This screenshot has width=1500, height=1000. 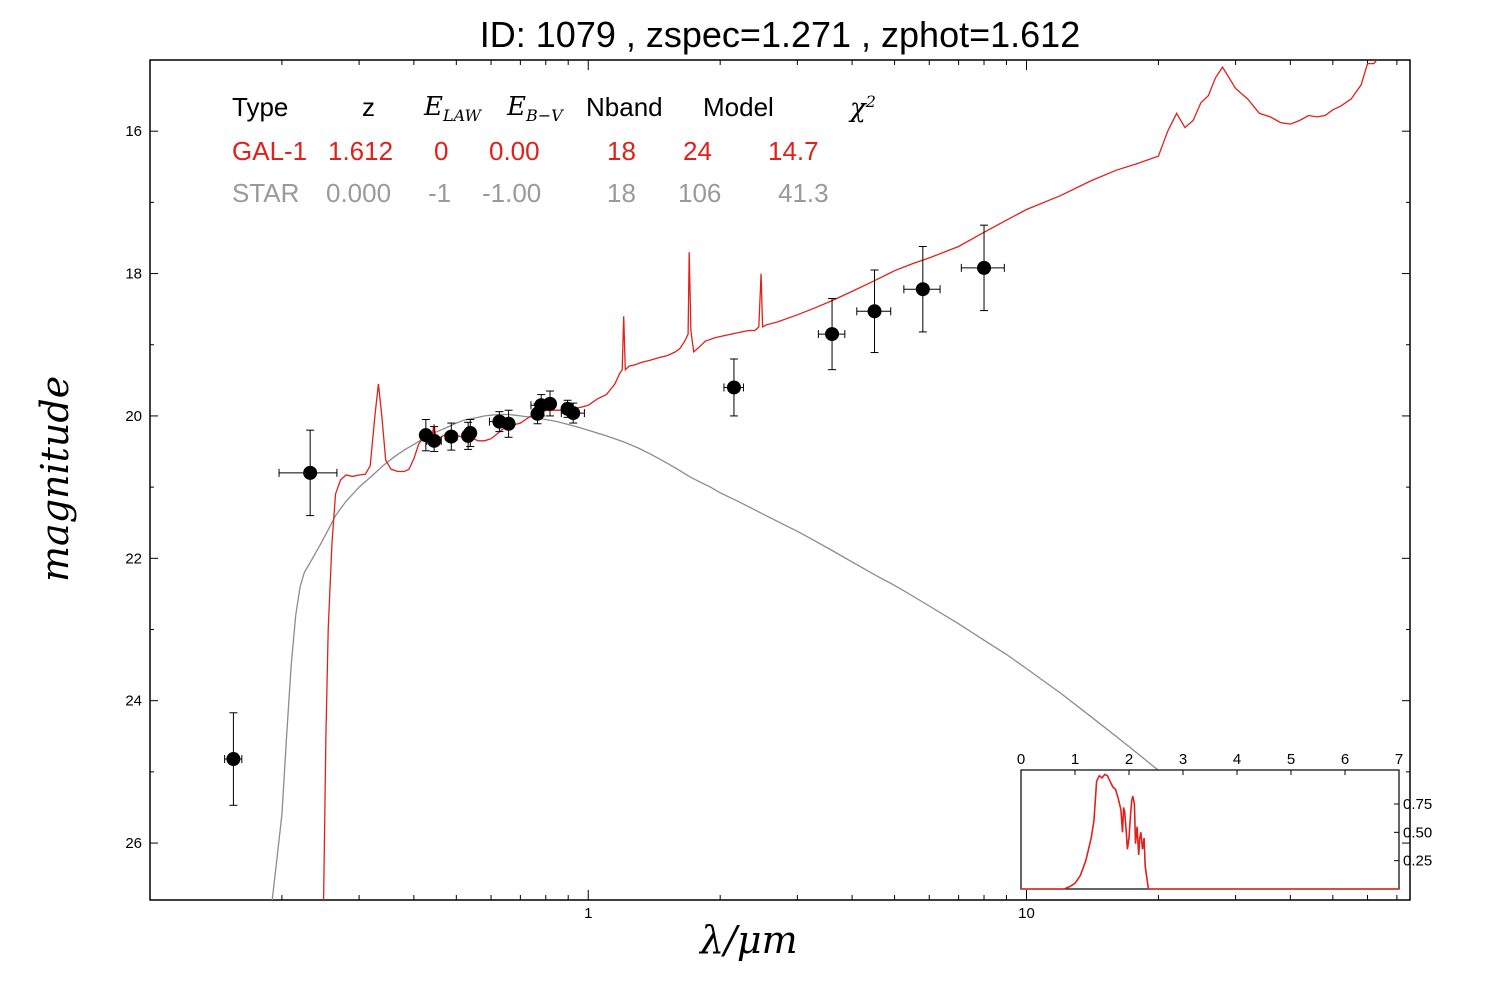 I want to click on inset-x-tick-label: 4, so click(x=1237, y=759).